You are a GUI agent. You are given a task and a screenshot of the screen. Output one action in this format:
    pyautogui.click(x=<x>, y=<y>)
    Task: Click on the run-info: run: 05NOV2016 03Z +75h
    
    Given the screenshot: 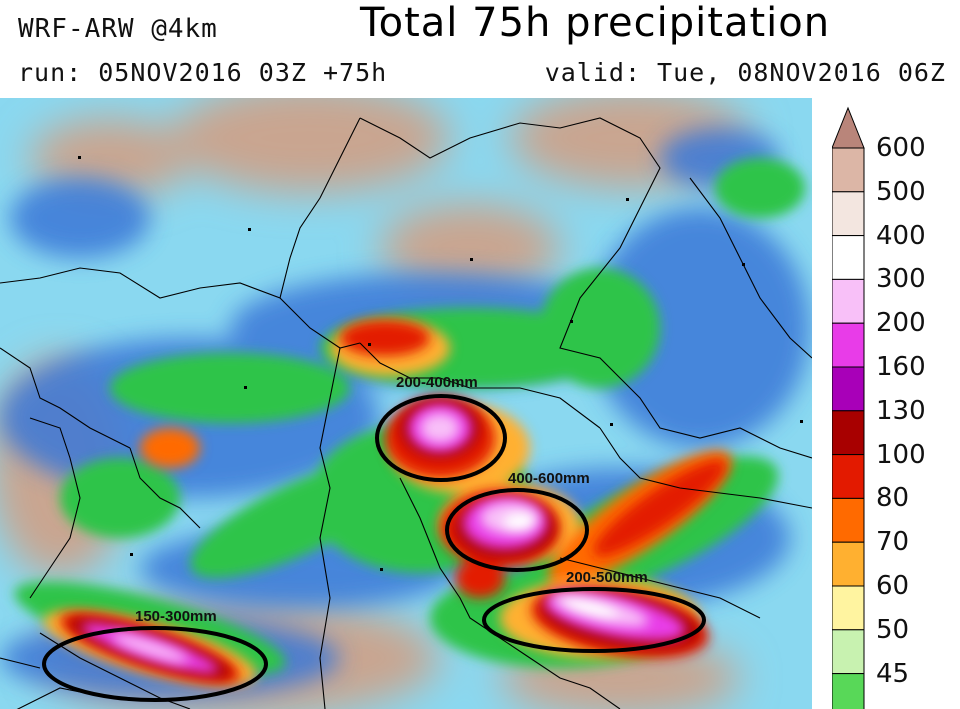 What is the action you would take?
    pyautogui.click(x=203, y=72)
    